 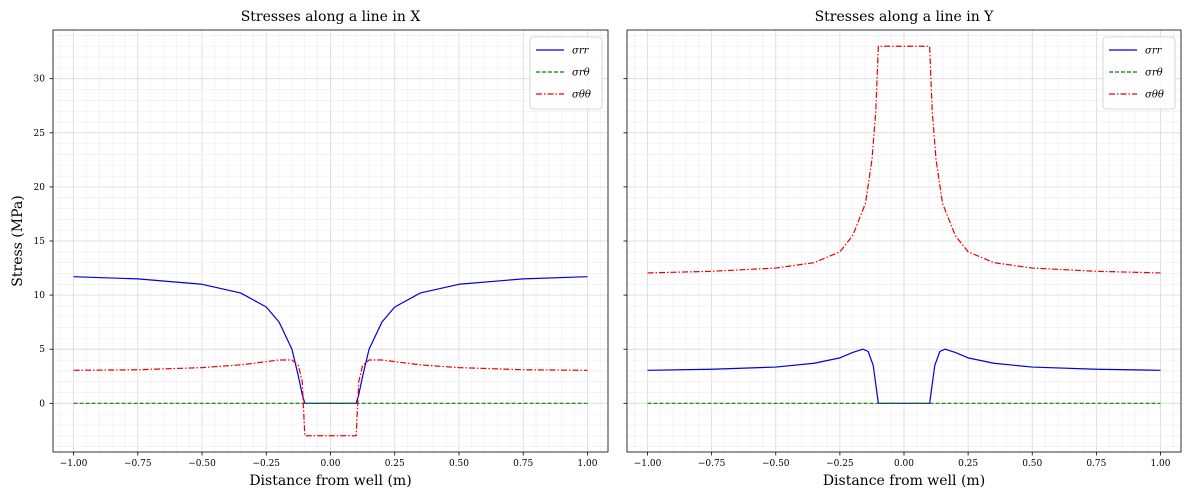 What do you see at coordinates (331, 17) in the screenshot?
I see `chart-title: Stresses along a line in X` at bounding box center [331, 17].